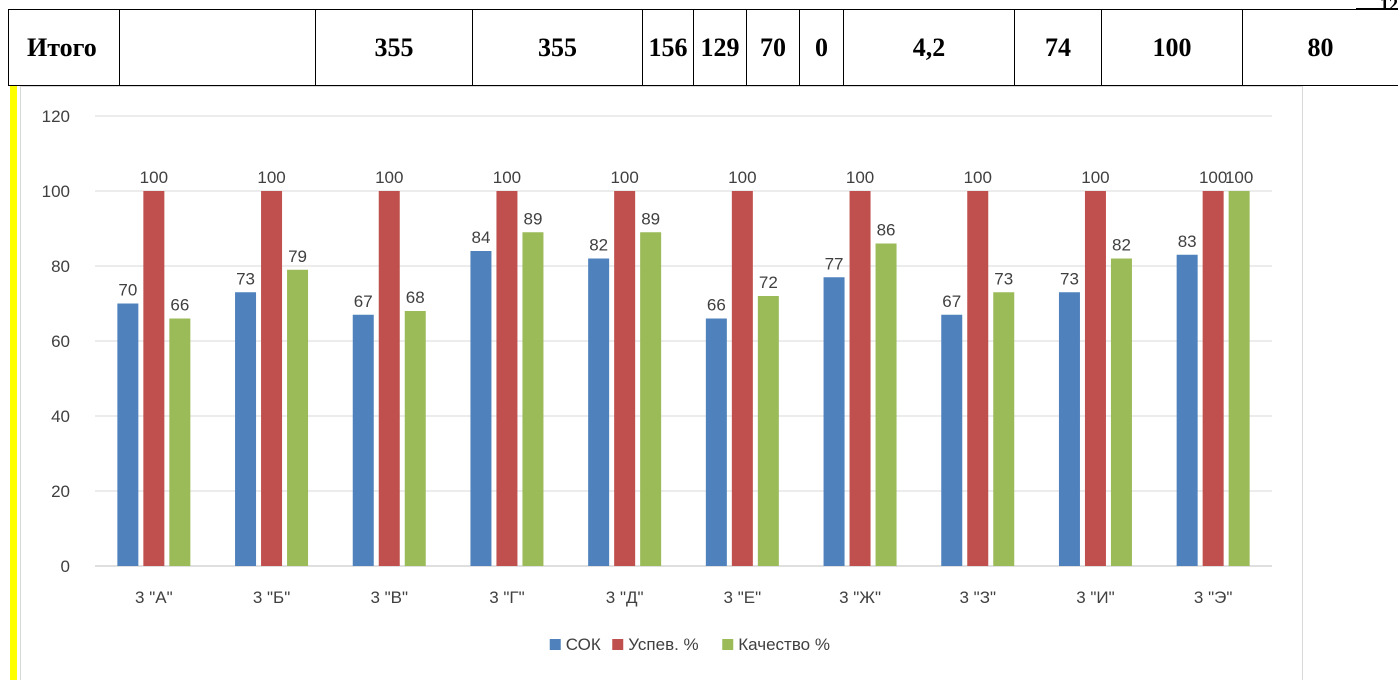 Image resolution: width=1398 pixels, height=680 pixels. What do you see at coordinates (480, 237) in the screenshot?
I see `data-label: 84` at bounding box center [480, 237].